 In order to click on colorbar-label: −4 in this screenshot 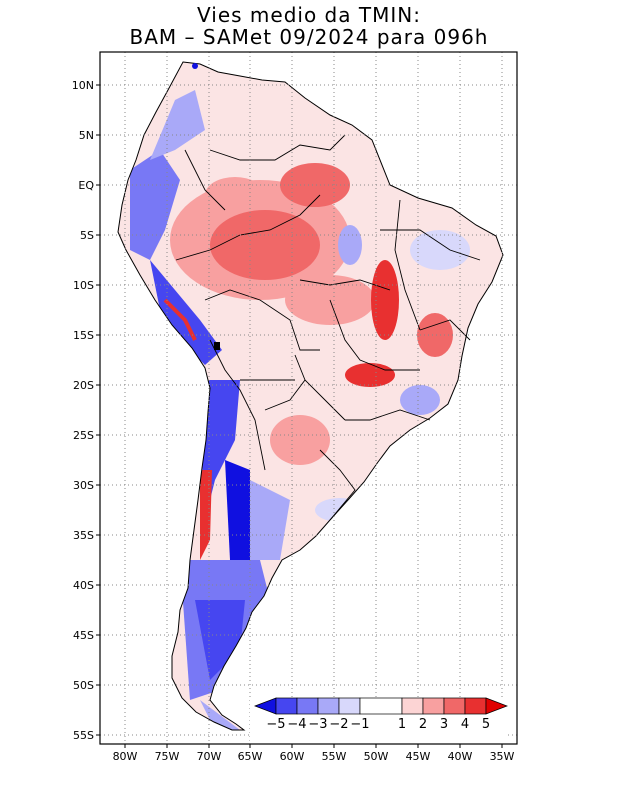, I will do `click(296, 724)`.